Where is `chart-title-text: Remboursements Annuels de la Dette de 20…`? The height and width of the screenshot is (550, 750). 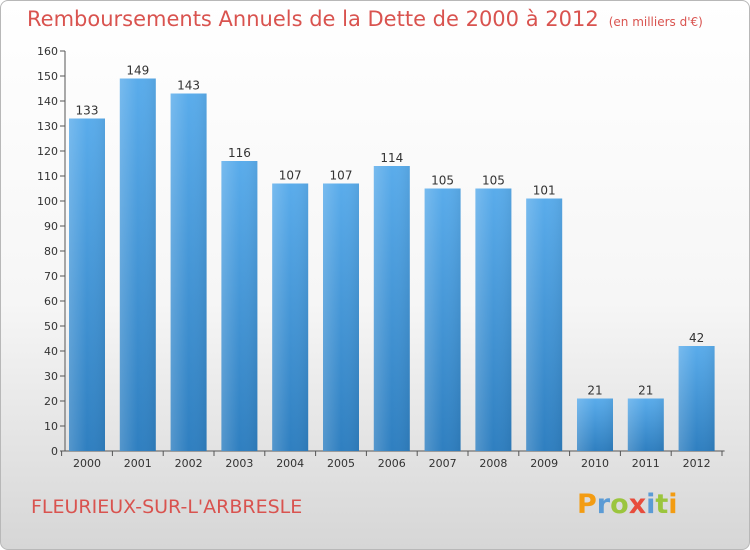 chart-title-text: Remboursements Annuels de la Dette de 20… is located at coordinates (313, 19).